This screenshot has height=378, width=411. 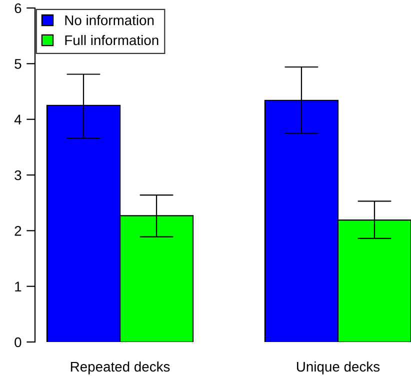 I want to click on legend-label: Full information, so click(x=111, y=40).